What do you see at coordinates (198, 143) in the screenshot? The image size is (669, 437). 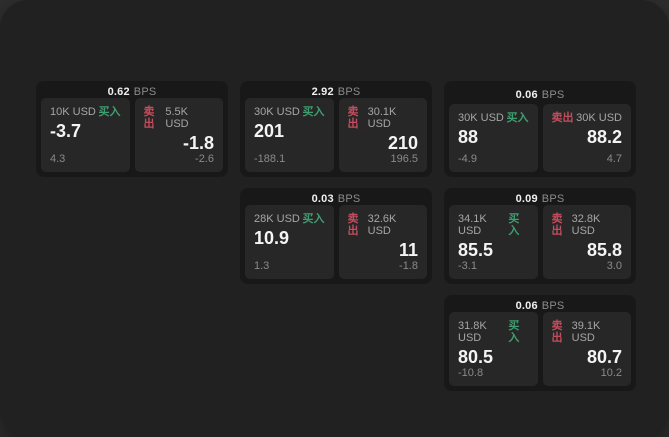 I see `sell-price: -1.8` at bounding box center [198, 143].